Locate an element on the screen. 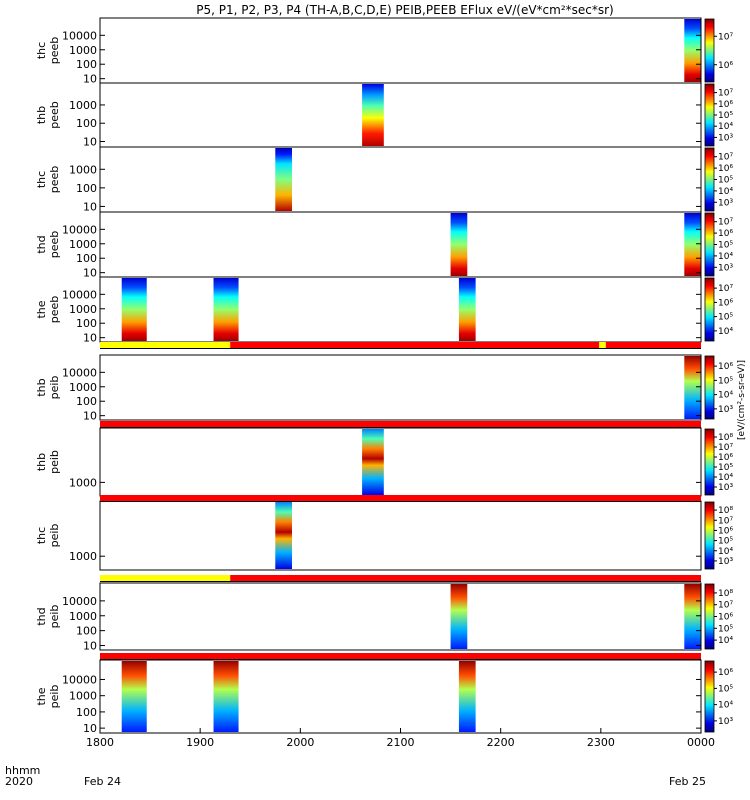  x-tick-label: 2300 is located at coordinates (601, 742).